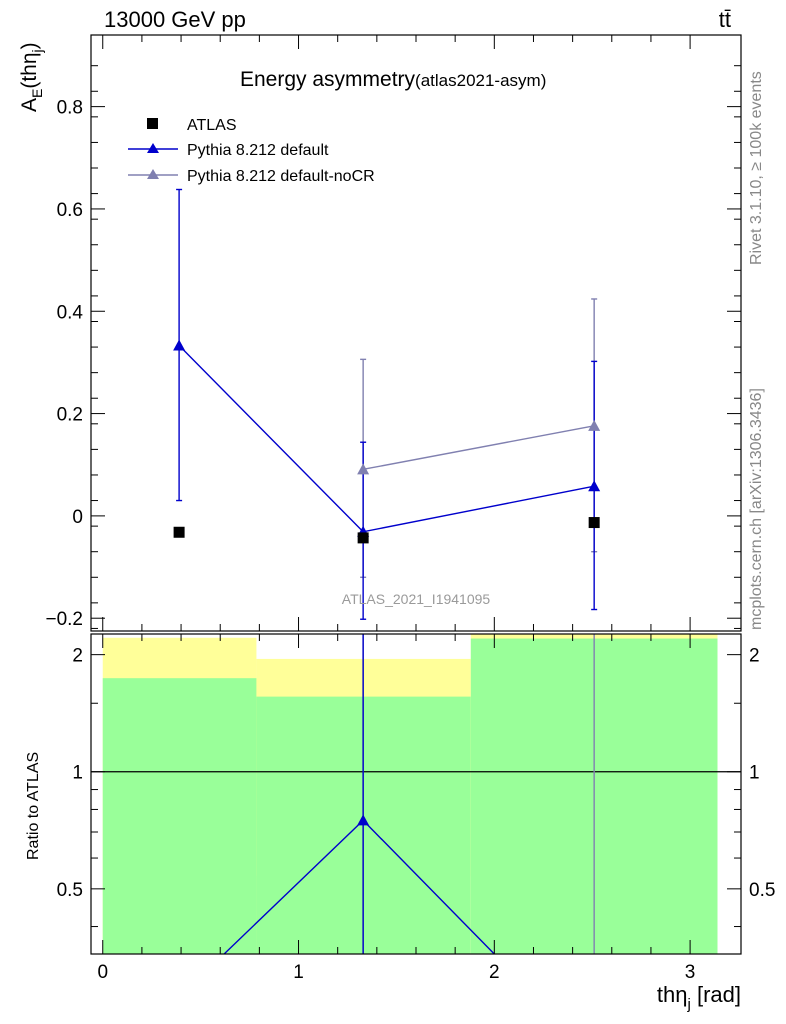  Describe the element at coordinates (298, 972) in the screenshot. I see `x-tick-label: 1` at that location.